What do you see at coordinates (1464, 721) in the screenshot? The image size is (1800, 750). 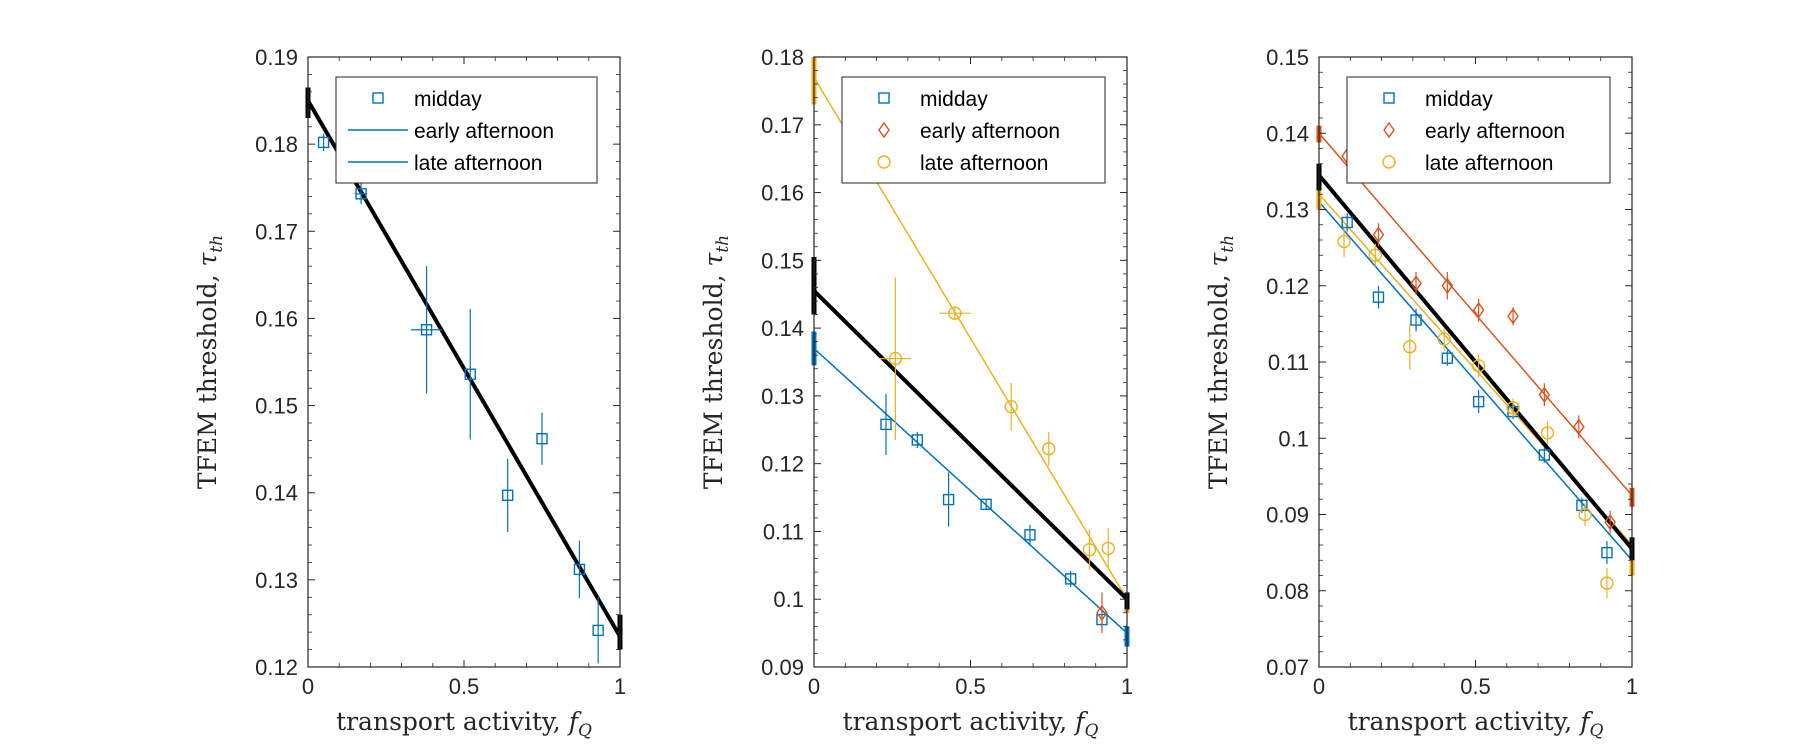 I see `x-axis-label-text: transport activity,` at bounding box center [1464, 721].